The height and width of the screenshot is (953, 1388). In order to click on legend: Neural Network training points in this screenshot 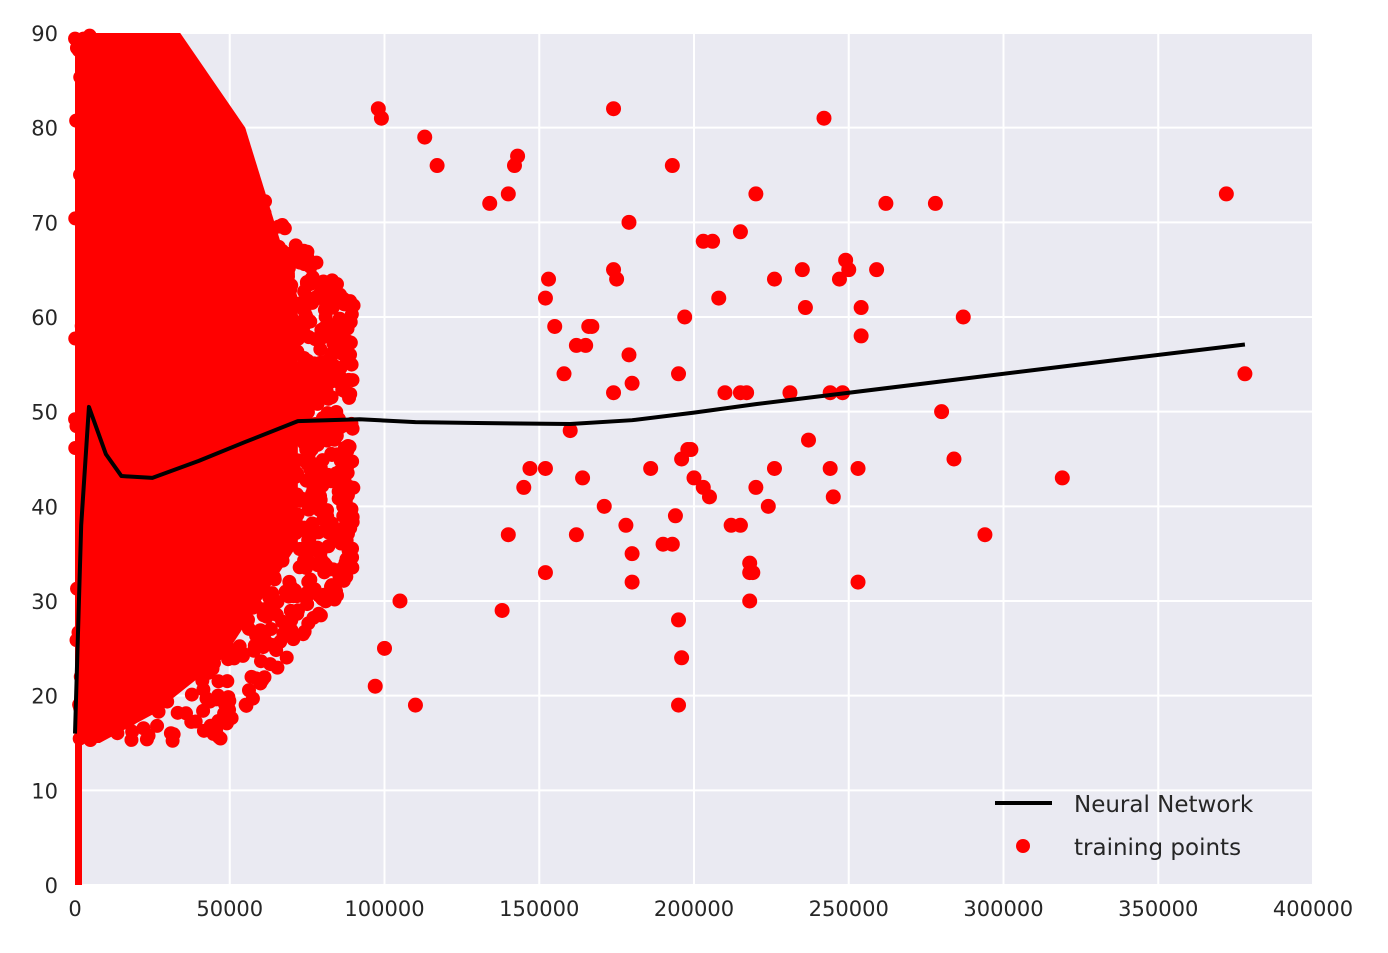, I will do `click(1124, 826)`.